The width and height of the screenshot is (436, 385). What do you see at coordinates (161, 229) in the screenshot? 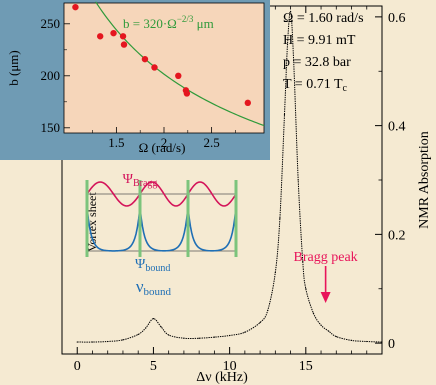
I see `psi-bound-wave` at bounding box center [161, 229].